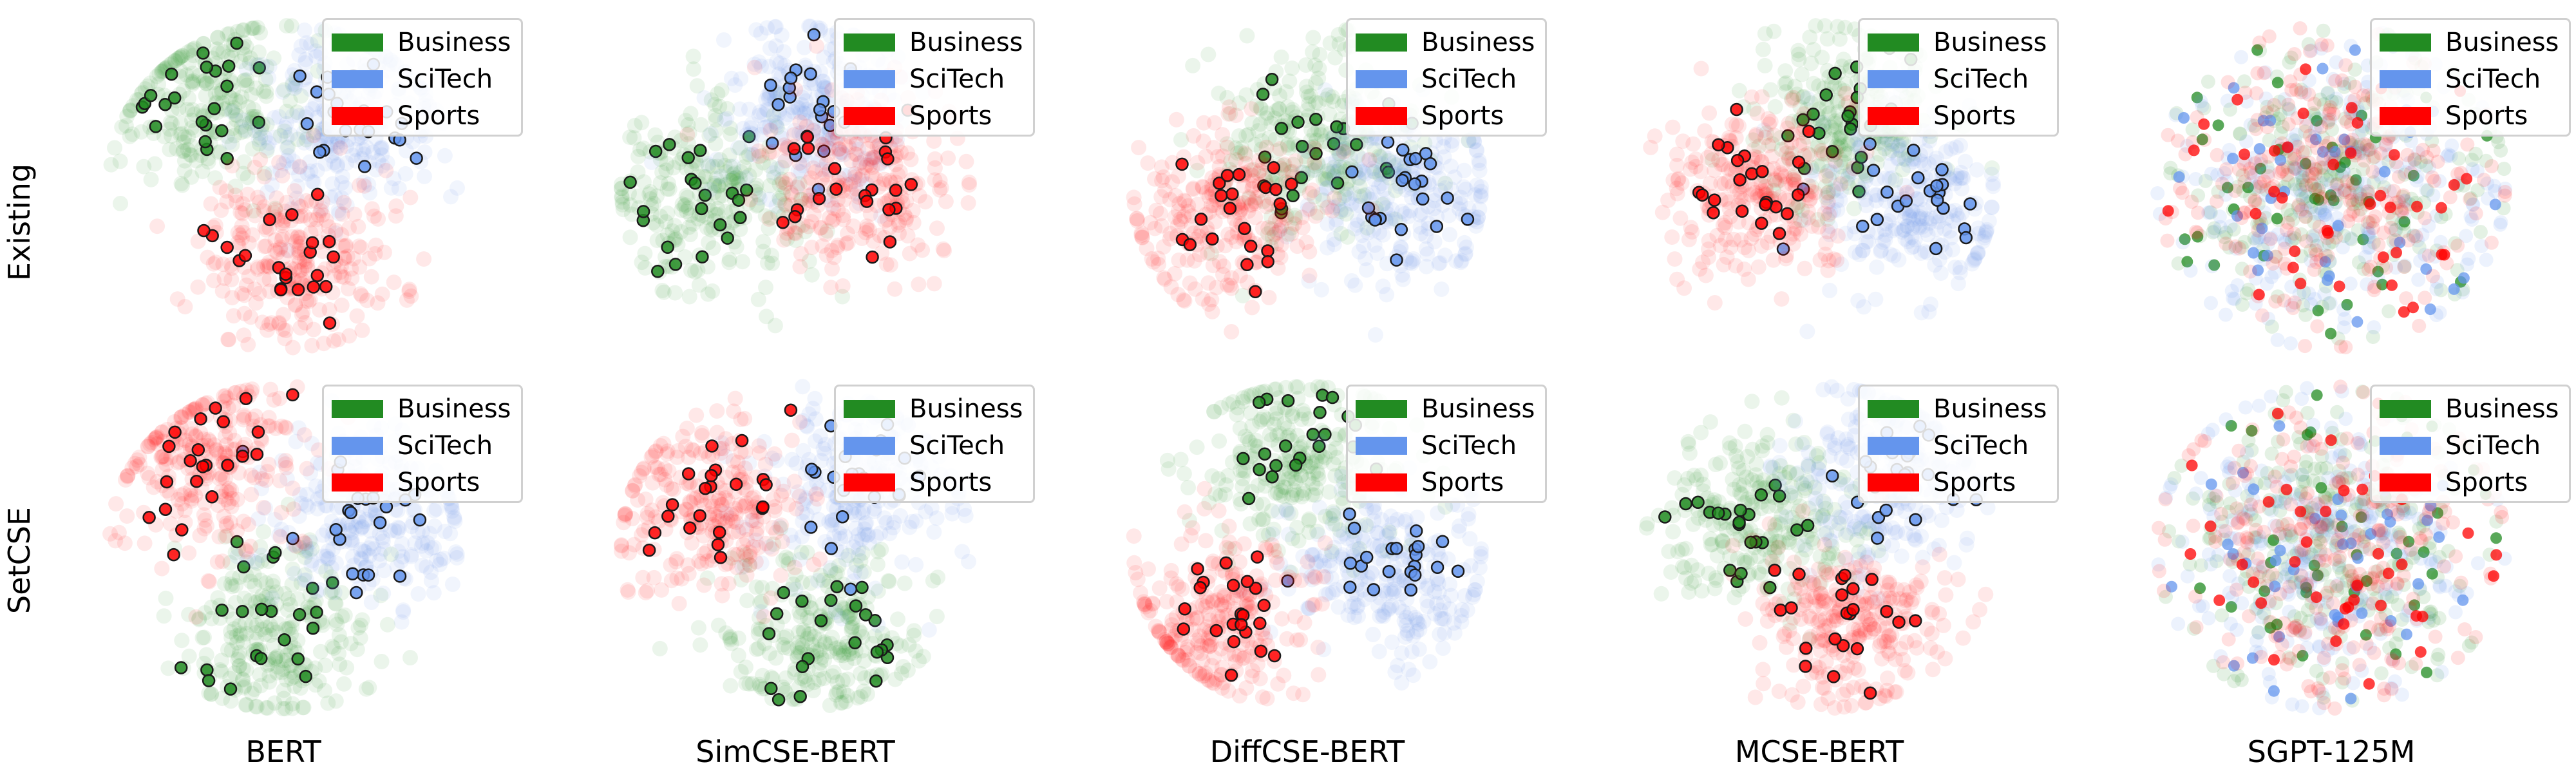  Describe the element at coordinates (313, 628) in the screenshot. I see `highlighted-point-business` at that location.